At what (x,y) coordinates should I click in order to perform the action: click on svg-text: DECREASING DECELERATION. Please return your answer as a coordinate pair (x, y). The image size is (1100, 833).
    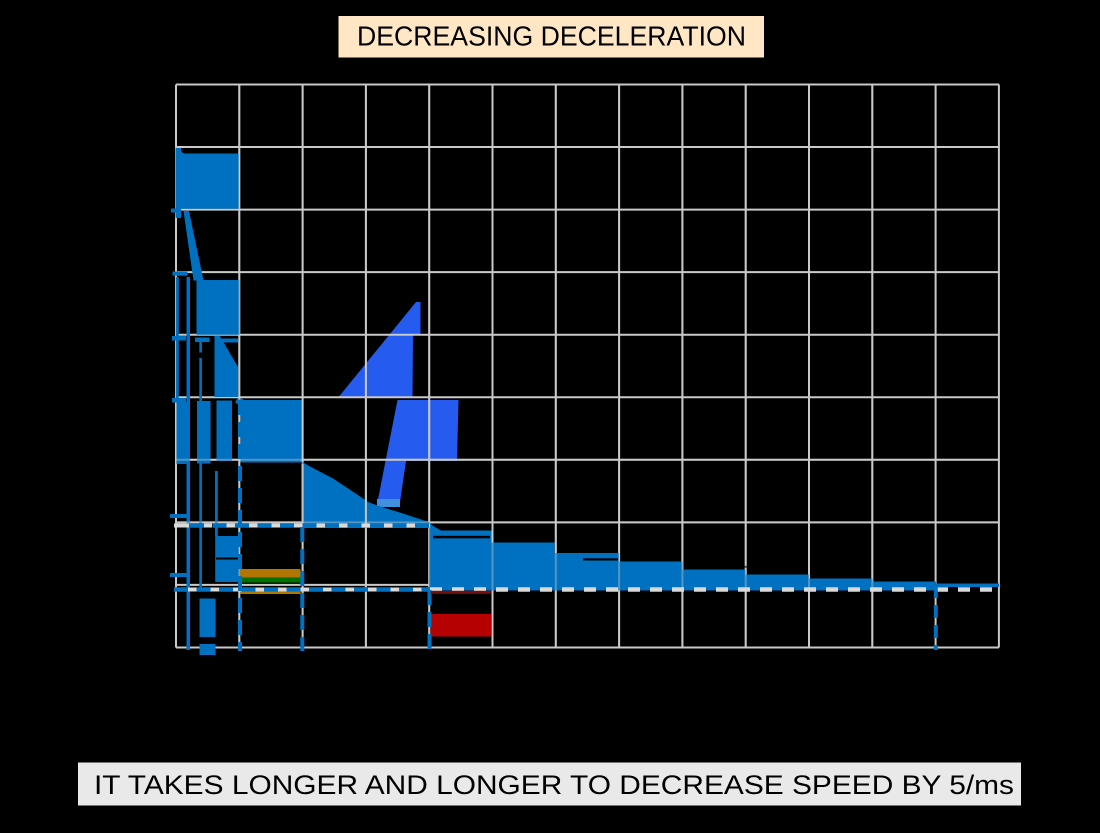
    Looking at the image, I should click on (551, 36).